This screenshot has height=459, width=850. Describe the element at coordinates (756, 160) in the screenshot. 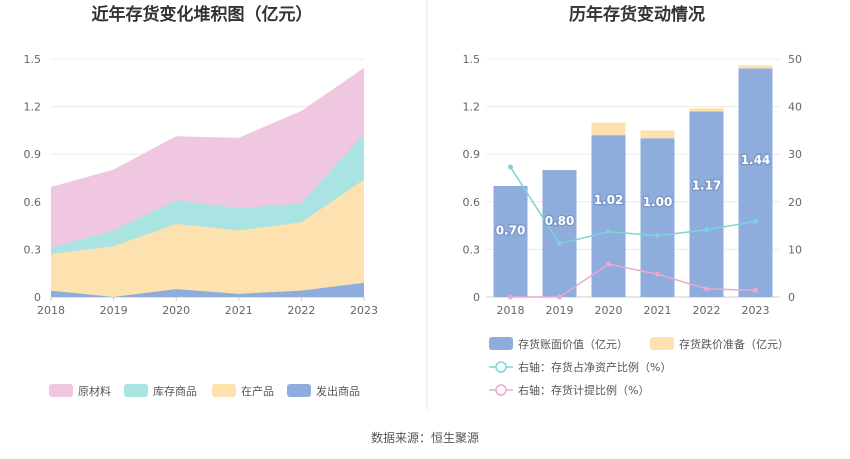

I see `bar-data-label: 1.44` at that location.